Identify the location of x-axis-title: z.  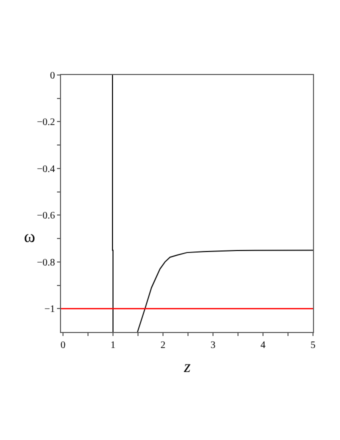
(187, 366).